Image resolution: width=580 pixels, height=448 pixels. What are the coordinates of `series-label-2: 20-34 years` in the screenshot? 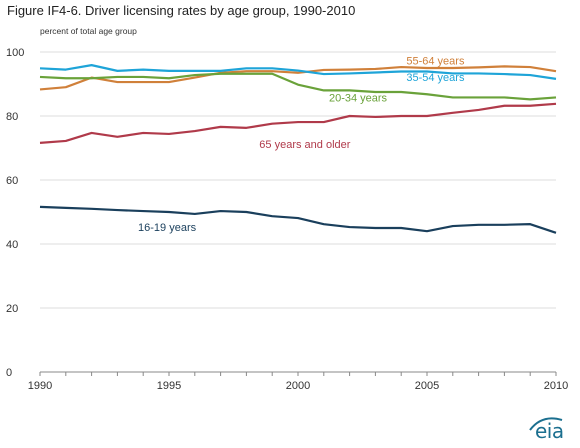 It's located at (358, 98).